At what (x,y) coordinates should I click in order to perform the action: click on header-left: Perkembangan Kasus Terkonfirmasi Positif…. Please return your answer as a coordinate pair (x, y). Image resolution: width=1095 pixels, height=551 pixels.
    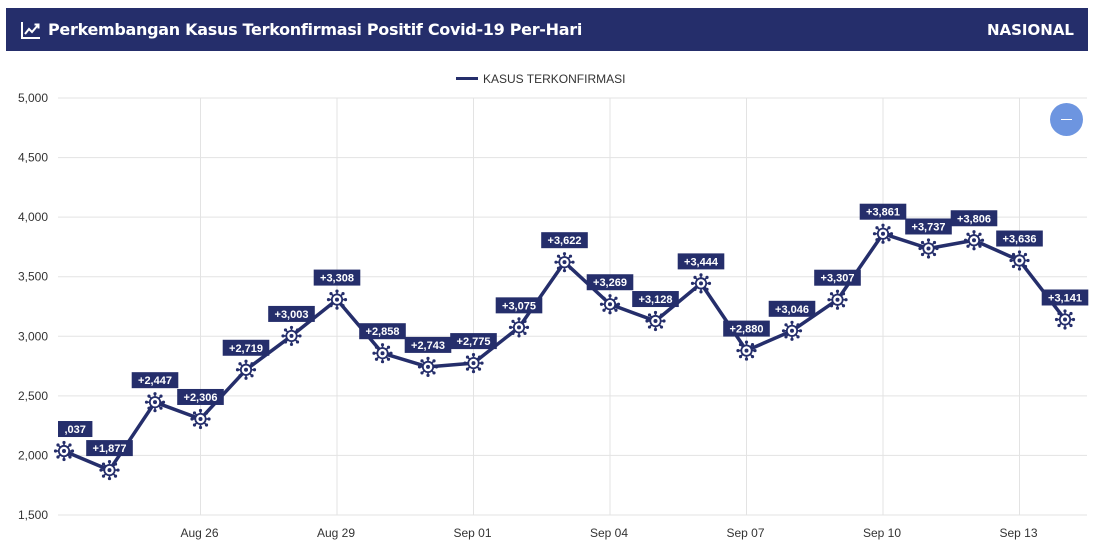
    Looking at the image, I should click on (301, 30).